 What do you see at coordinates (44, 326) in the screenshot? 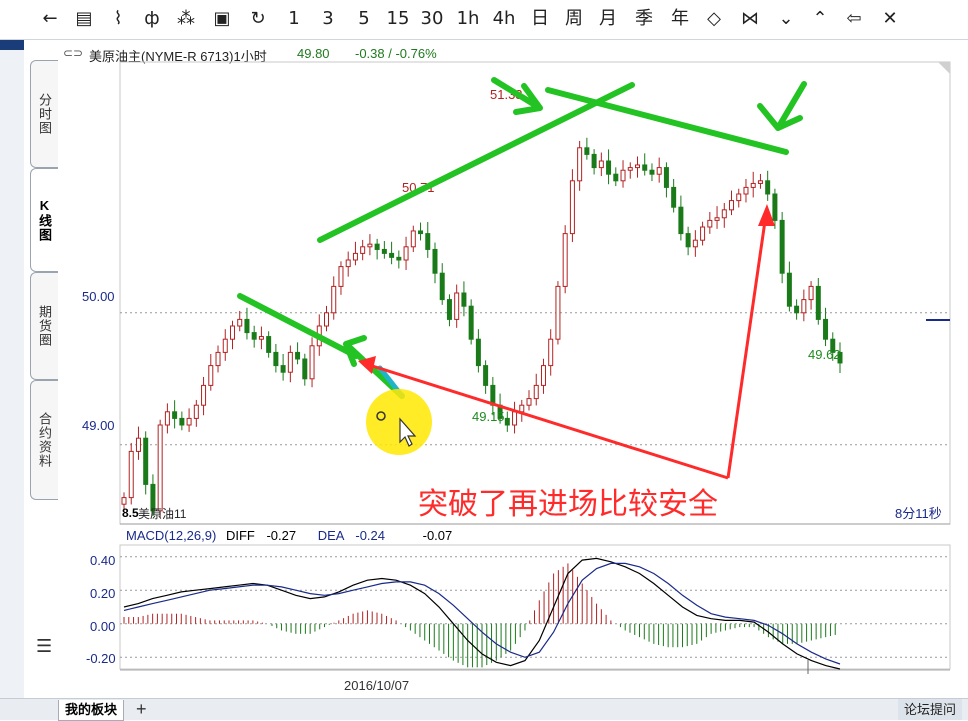
I see `tab-futures-circle: 期货圈` at bounding box center [44, 326].